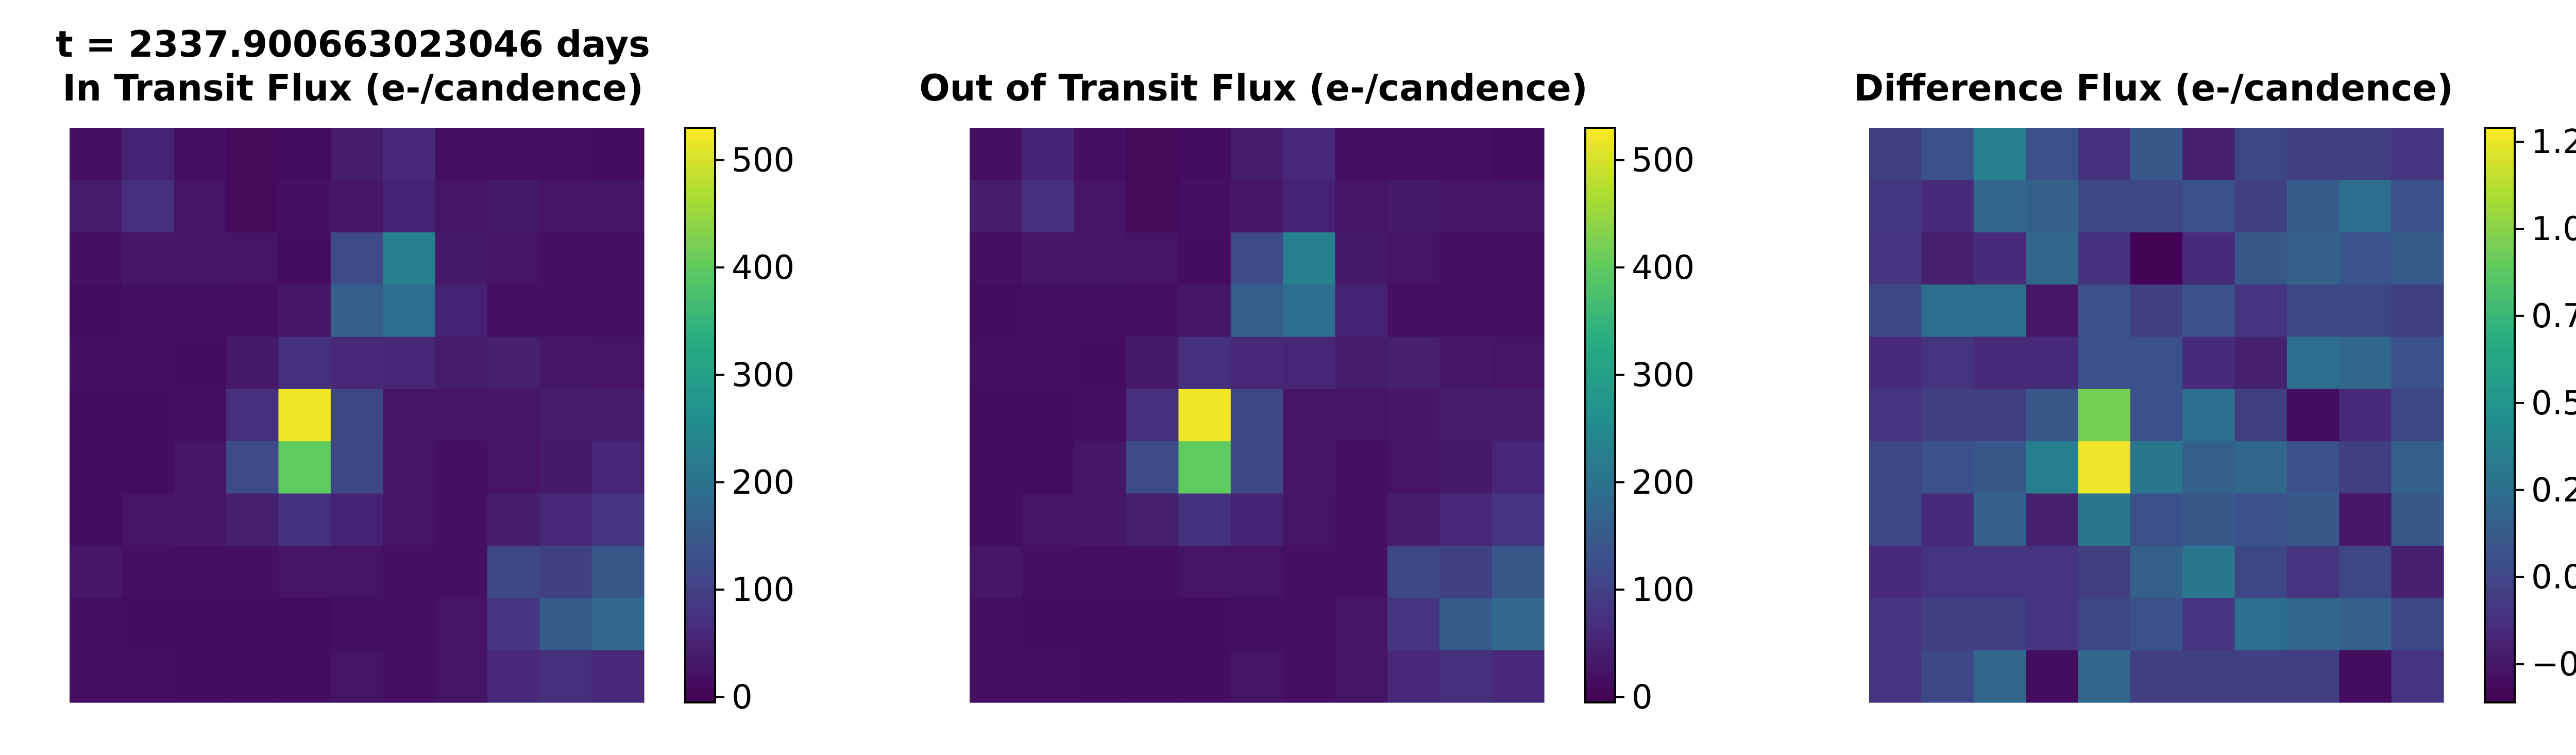  I want to click on heatmap-cell-r8-c7, so click(461, 571).